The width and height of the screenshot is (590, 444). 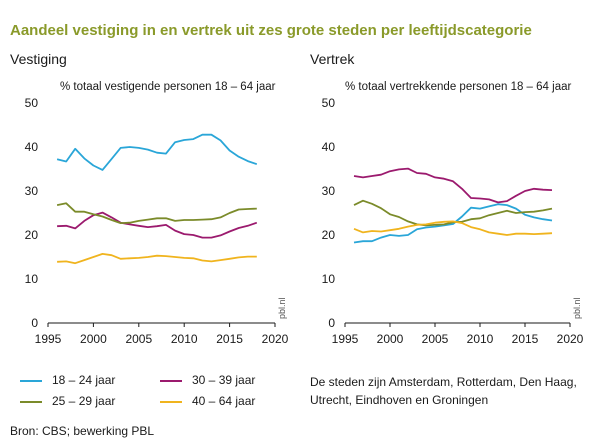 What do you see at coordinates (32, 103) in the screenshot?
I see `y-tick-label-vestiging: 50` at bounding box center [32, 103].